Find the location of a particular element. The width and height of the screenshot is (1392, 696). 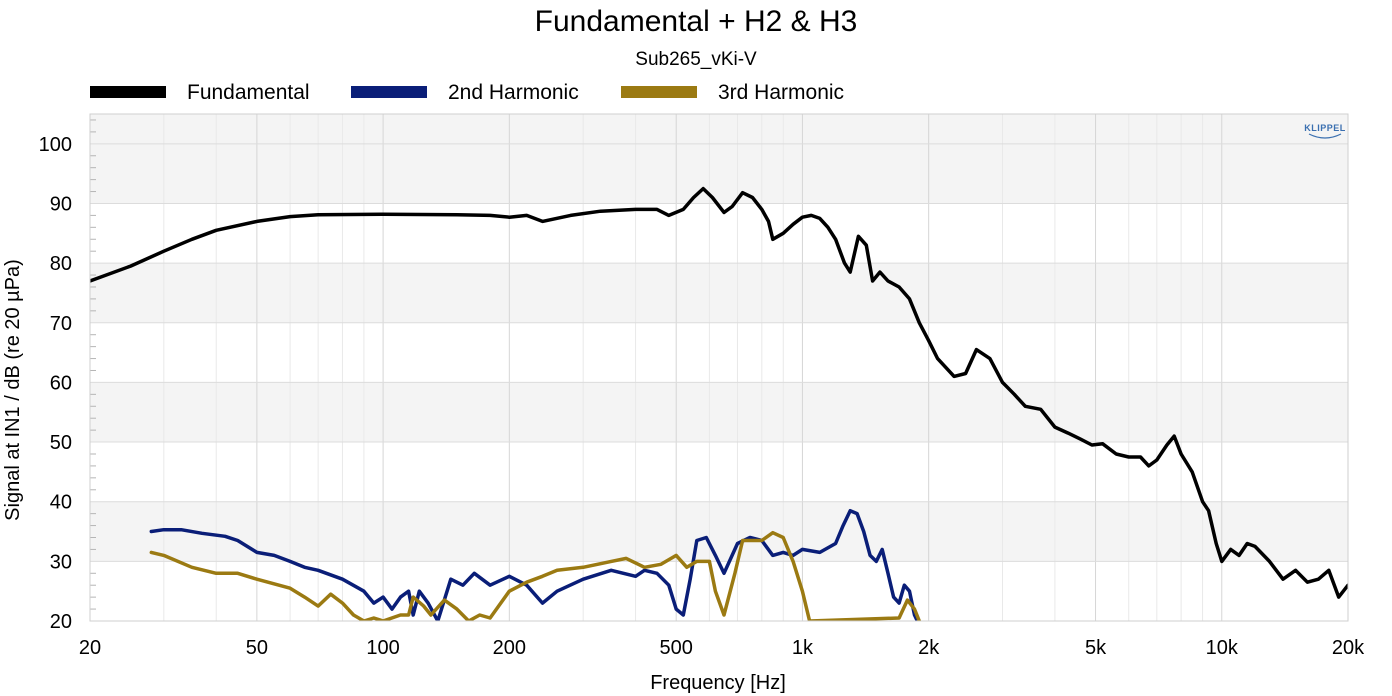

x-tick-label: 10k is located at coordinates (1222, 648).